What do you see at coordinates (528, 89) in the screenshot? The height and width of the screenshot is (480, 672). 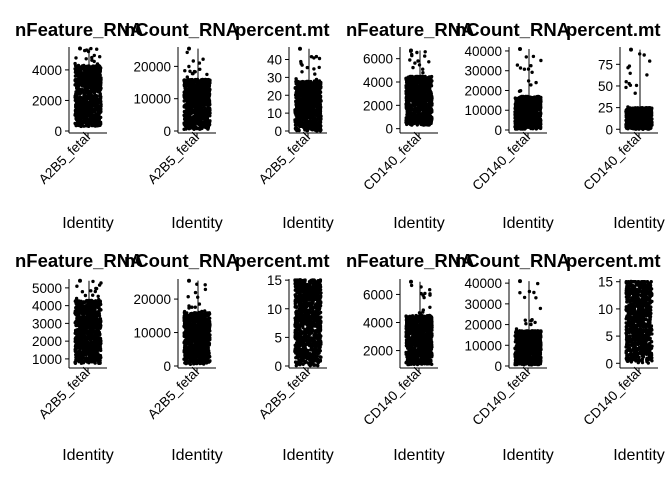 I see `points-group` at bounding box center [528, 89].